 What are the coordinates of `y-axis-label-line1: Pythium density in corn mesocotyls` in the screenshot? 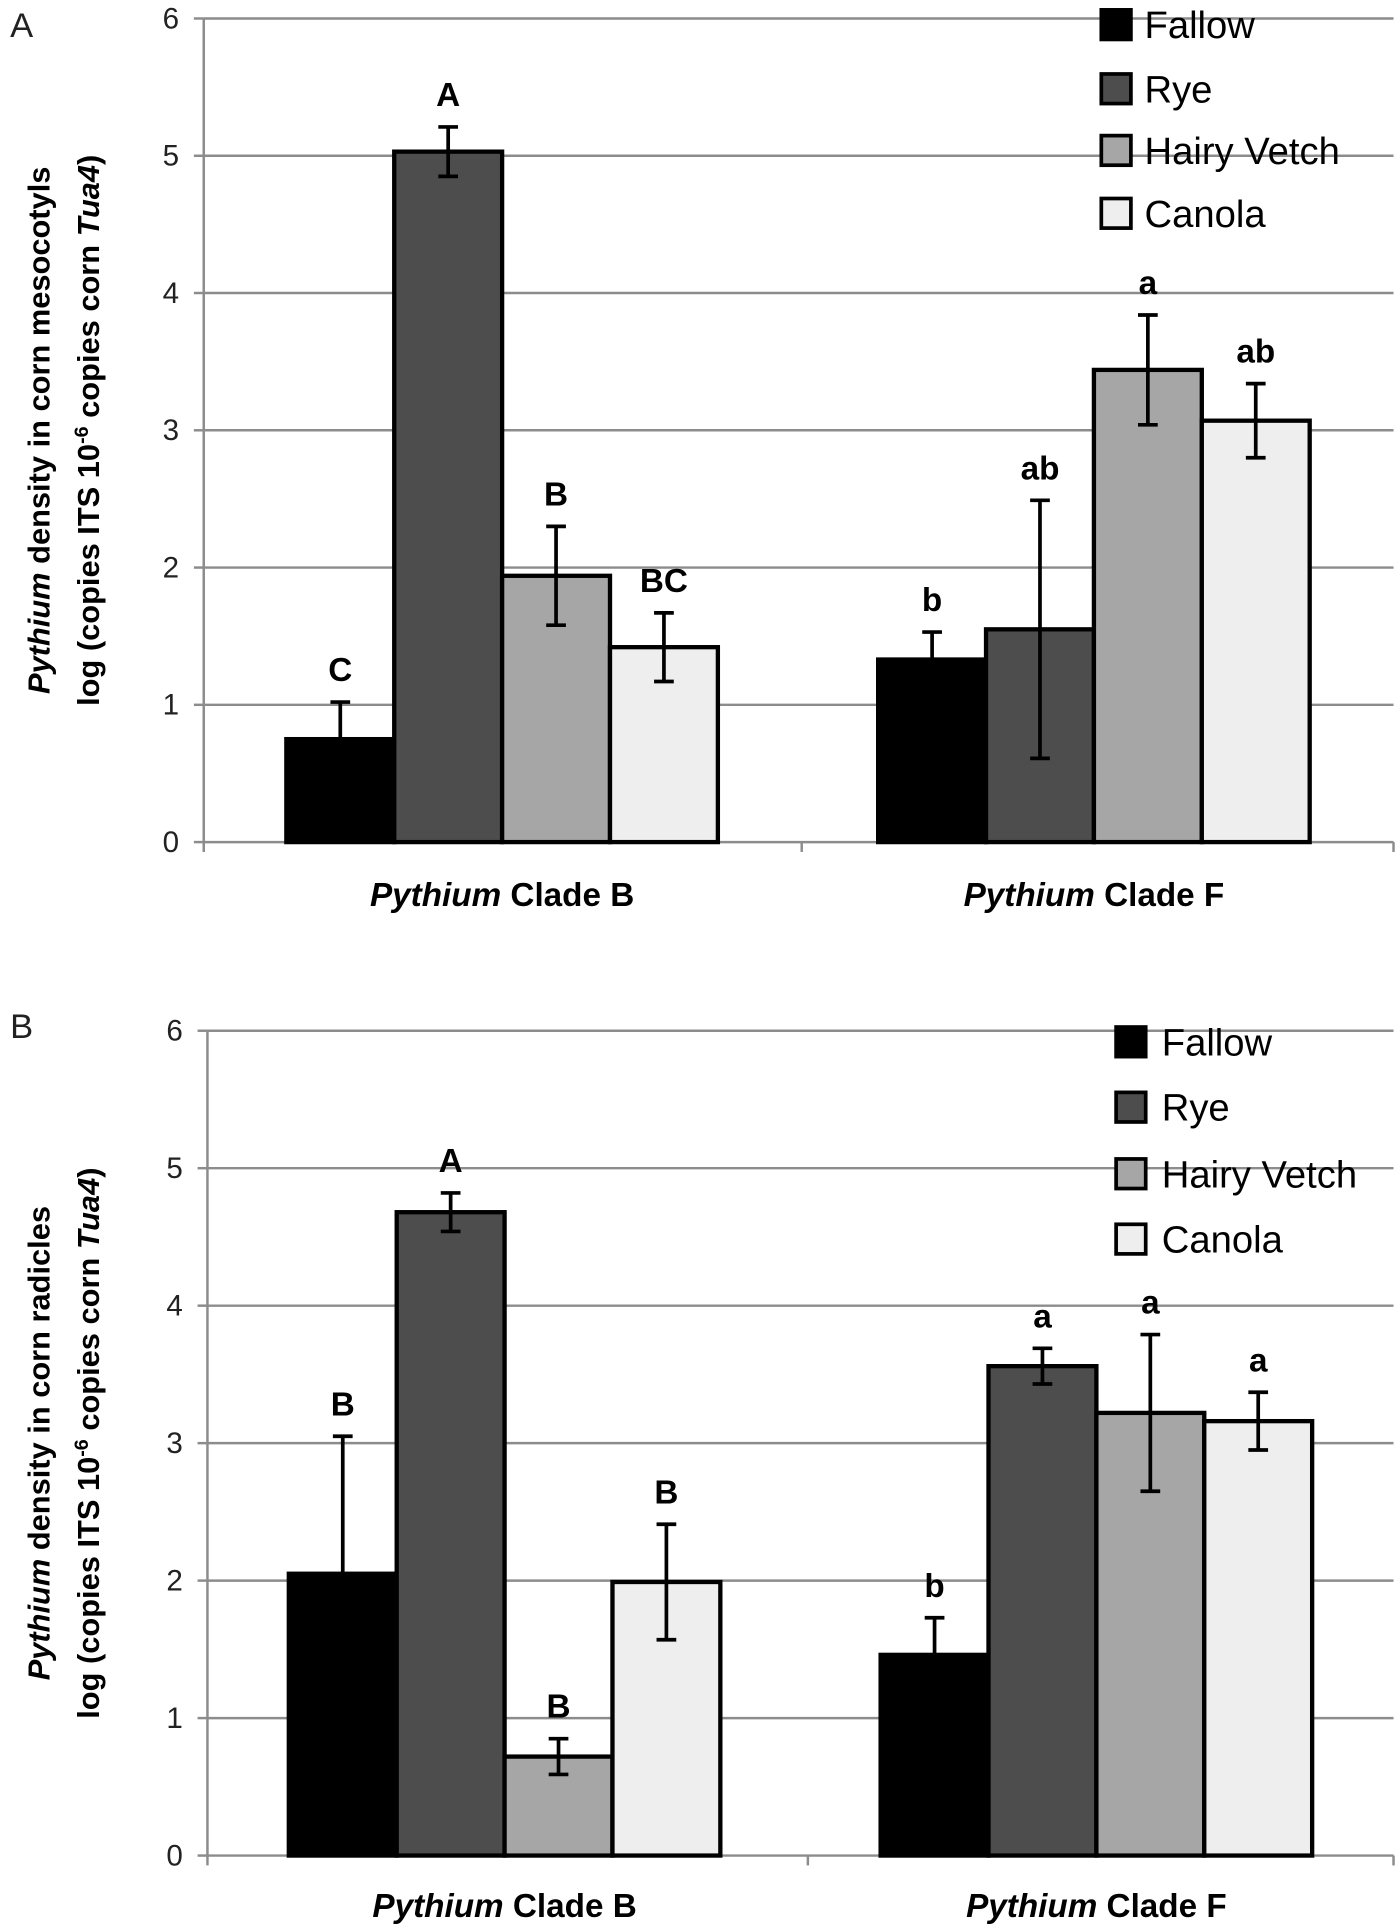 It's located at (39, 430).